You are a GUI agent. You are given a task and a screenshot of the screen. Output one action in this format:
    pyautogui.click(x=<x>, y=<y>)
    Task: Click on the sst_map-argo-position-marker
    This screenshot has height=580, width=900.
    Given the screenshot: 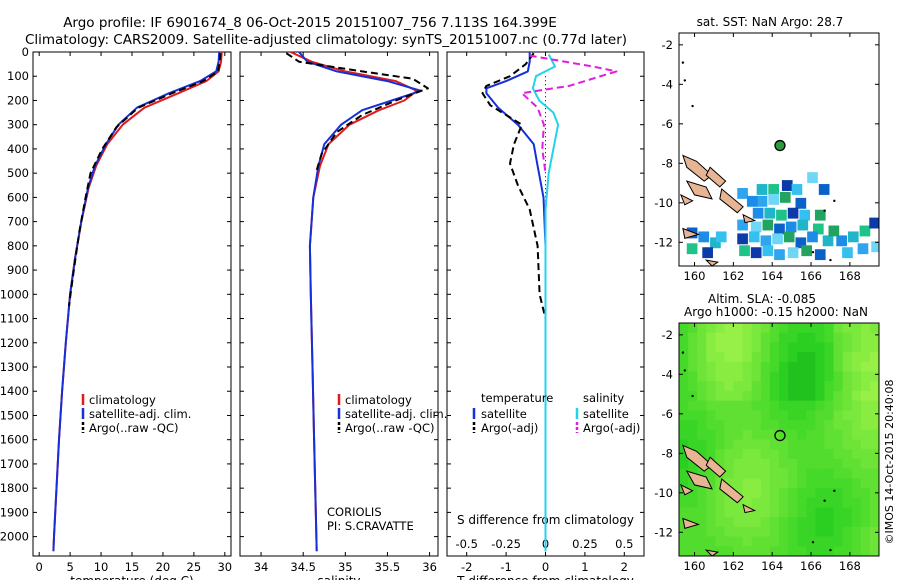 What is the action you would take?
    pyautogui.click(x=780, y=145)
    